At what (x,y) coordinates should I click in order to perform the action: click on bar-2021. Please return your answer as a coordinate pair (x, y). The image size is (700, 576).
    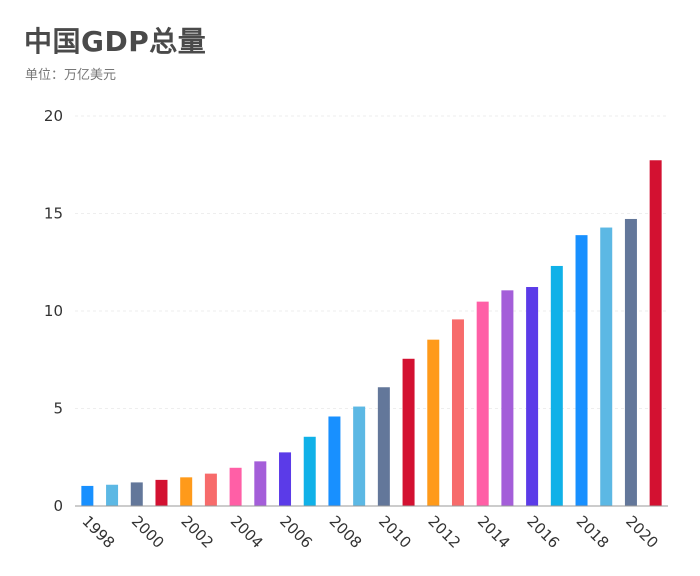
    Looking at the image, I should click on (655, 333).